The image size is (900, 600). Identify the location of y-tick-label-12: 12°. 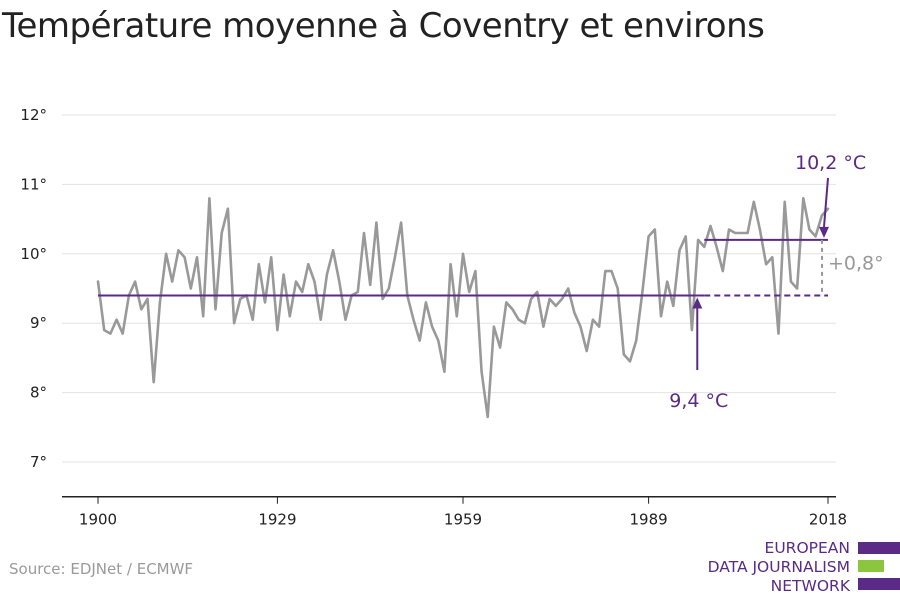
(33, 115).